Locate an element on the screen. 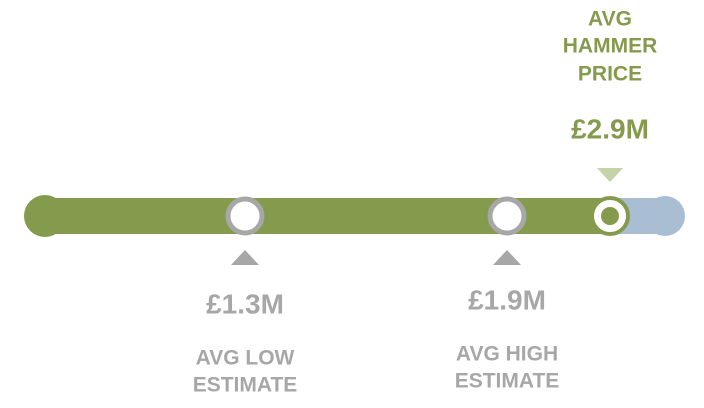 This screenshot has height=408, width=704. track-start is located at coordinates (45, 216).